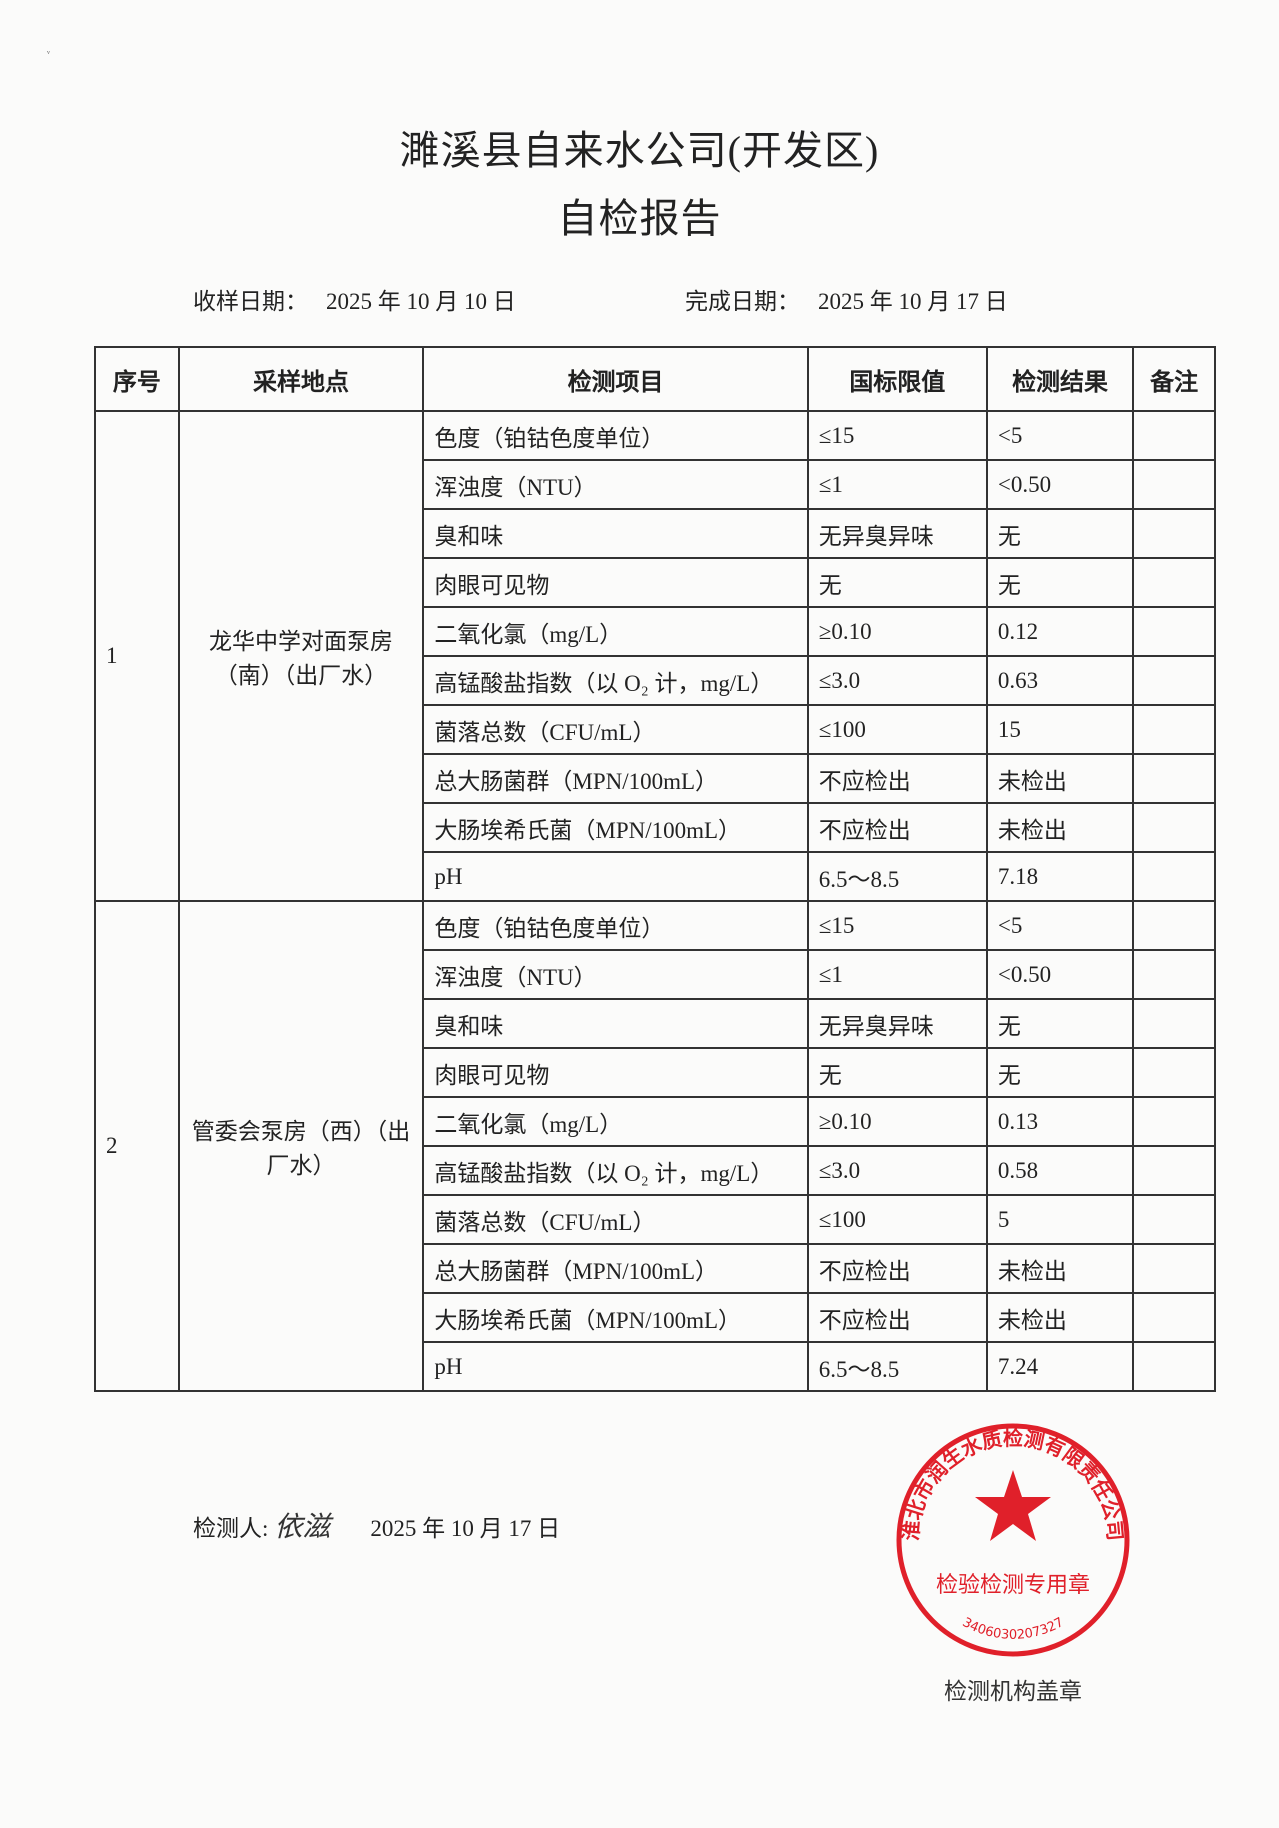  Describe the element at coordinates (615, 484) in the screenshot. I see `test-item-cell: 浑浊度（NTU）` at that location.